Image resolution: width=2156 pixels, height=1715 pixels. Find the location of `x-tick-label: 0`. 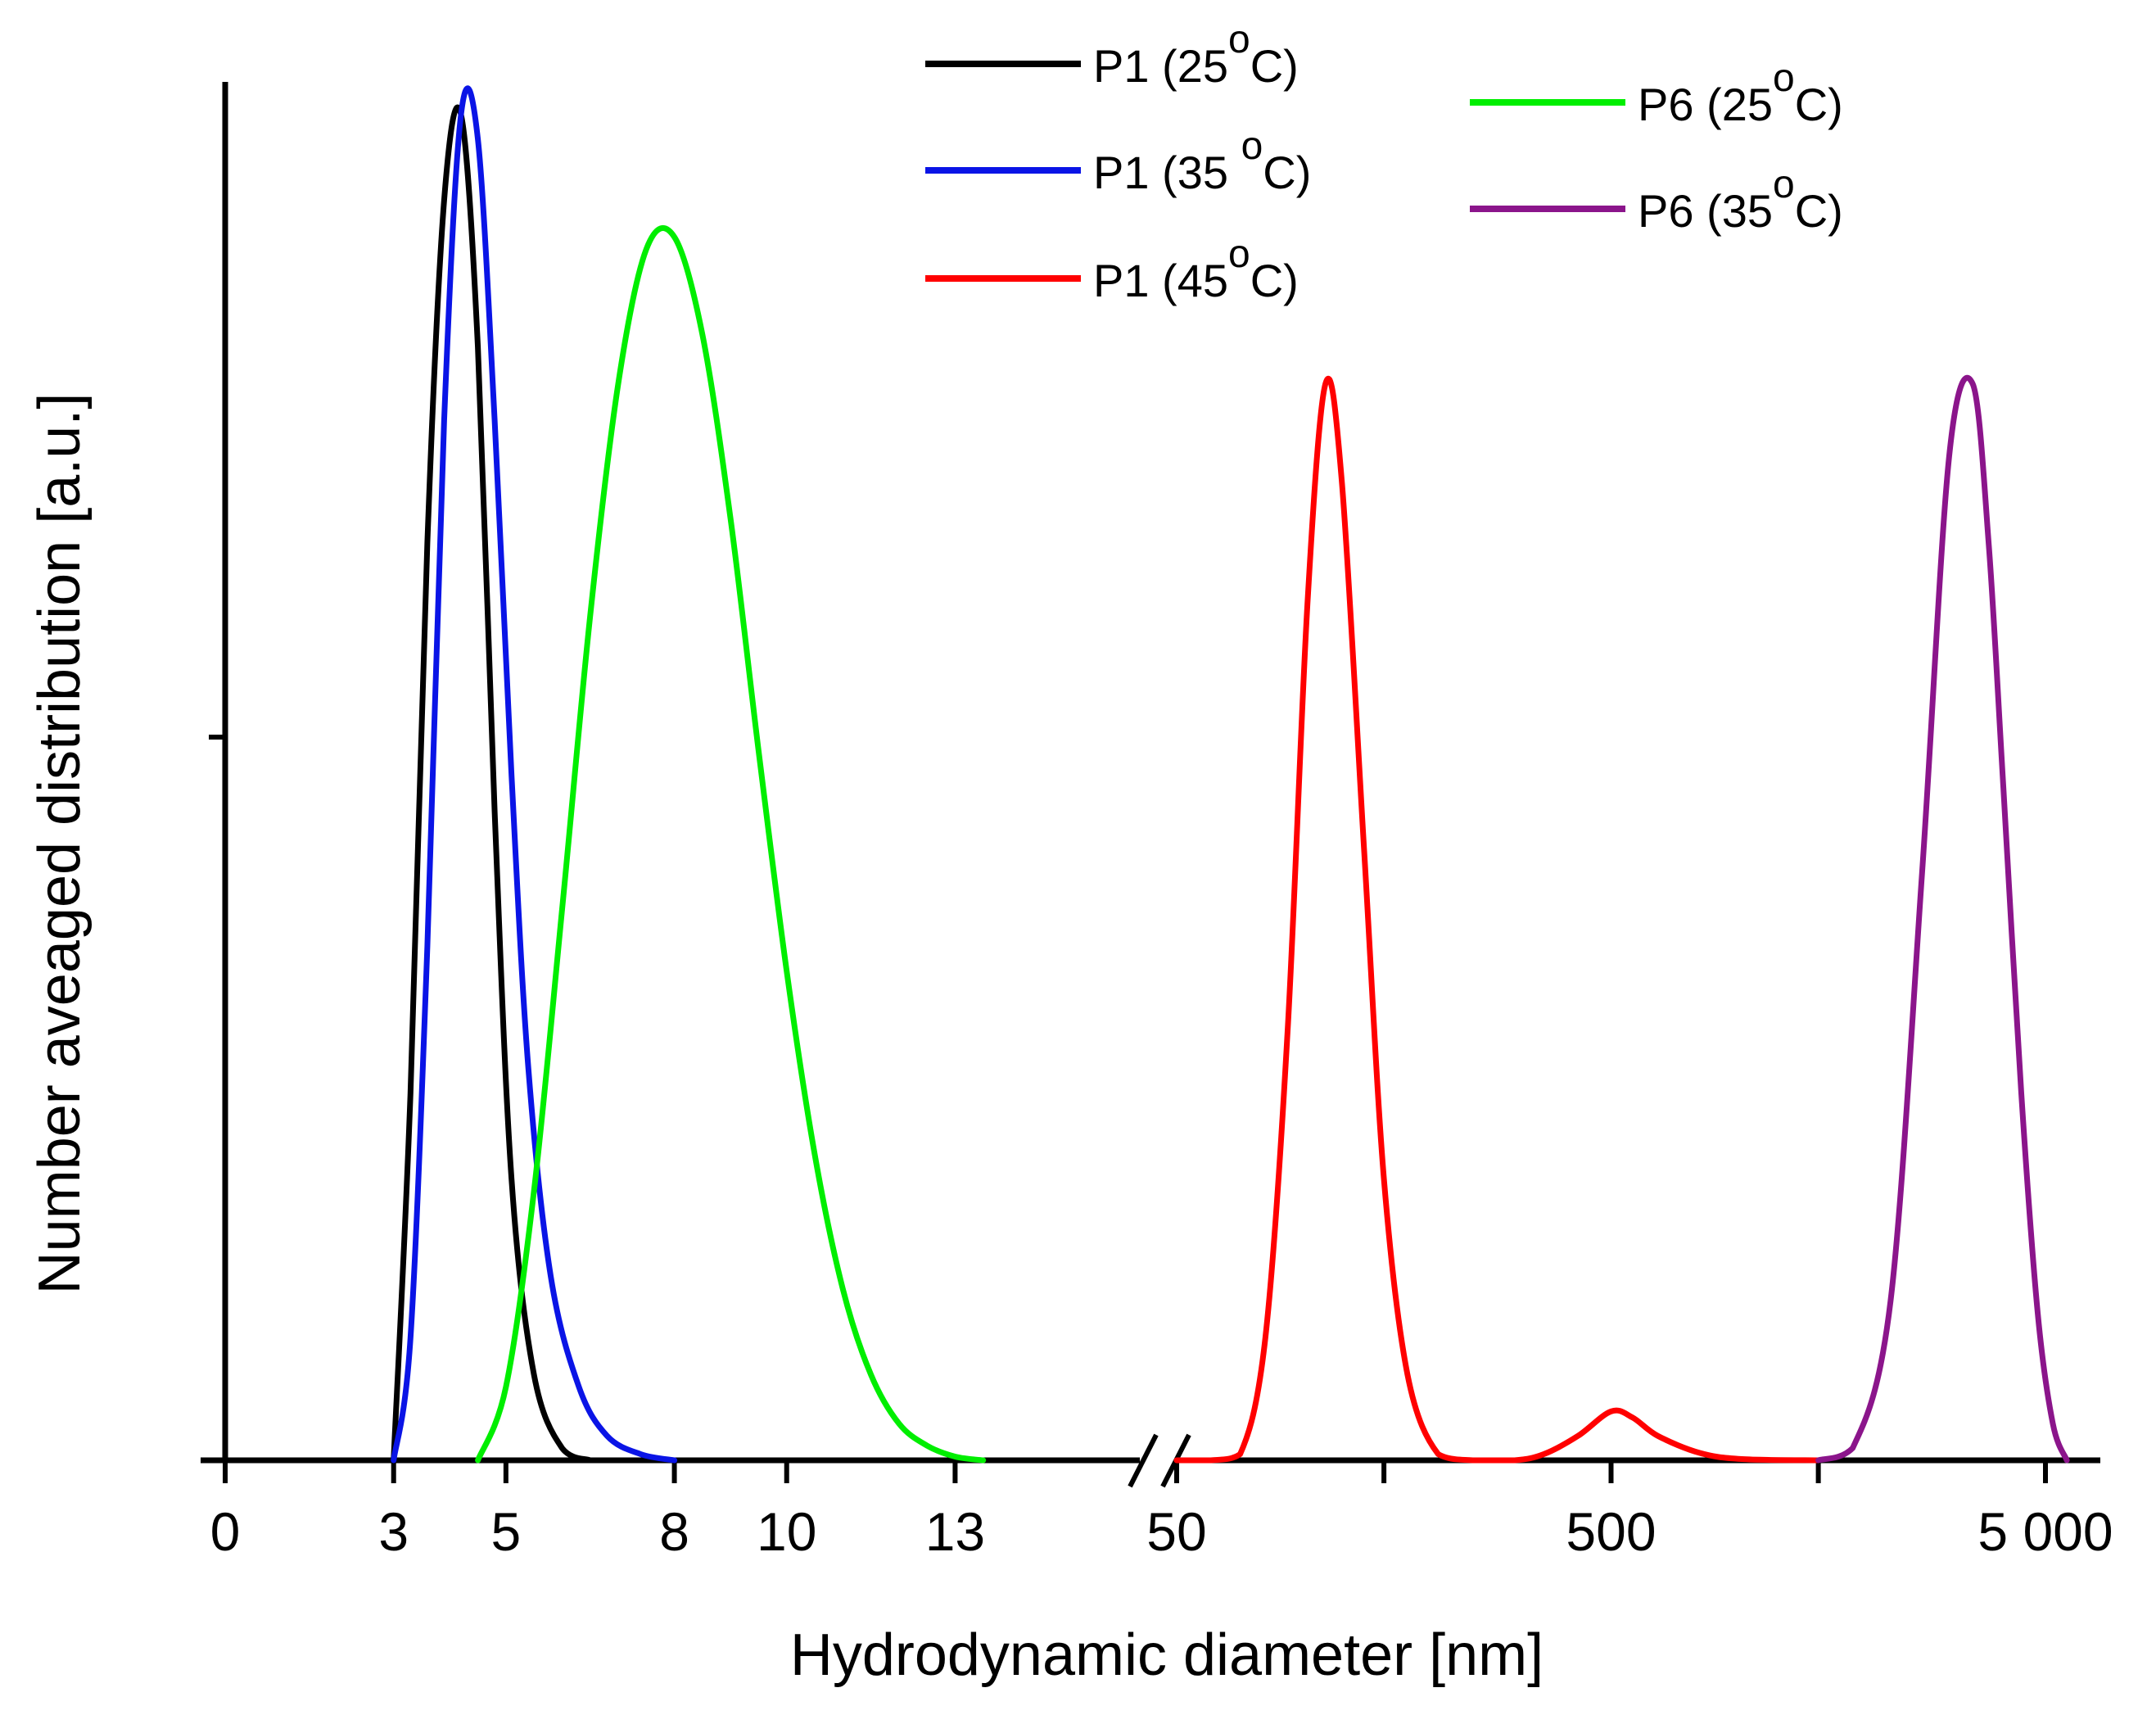

x-tick-label: 0 is located at coordinates (225, 1531).